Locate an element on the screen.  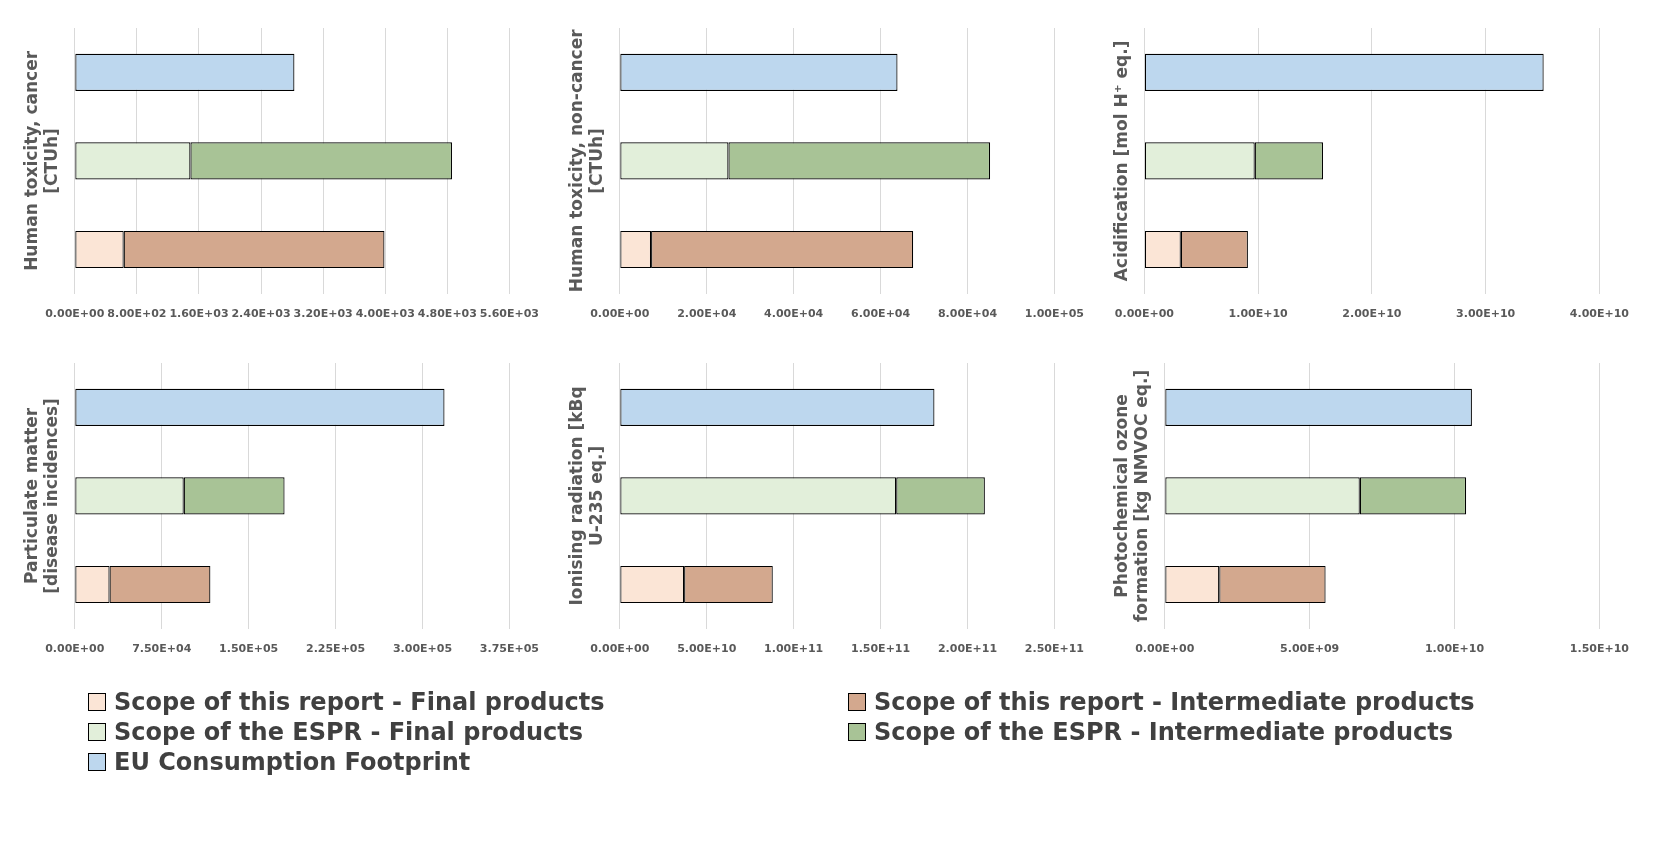
x-tick-label: 1.50E+05 is located at coordinates (249, 649).